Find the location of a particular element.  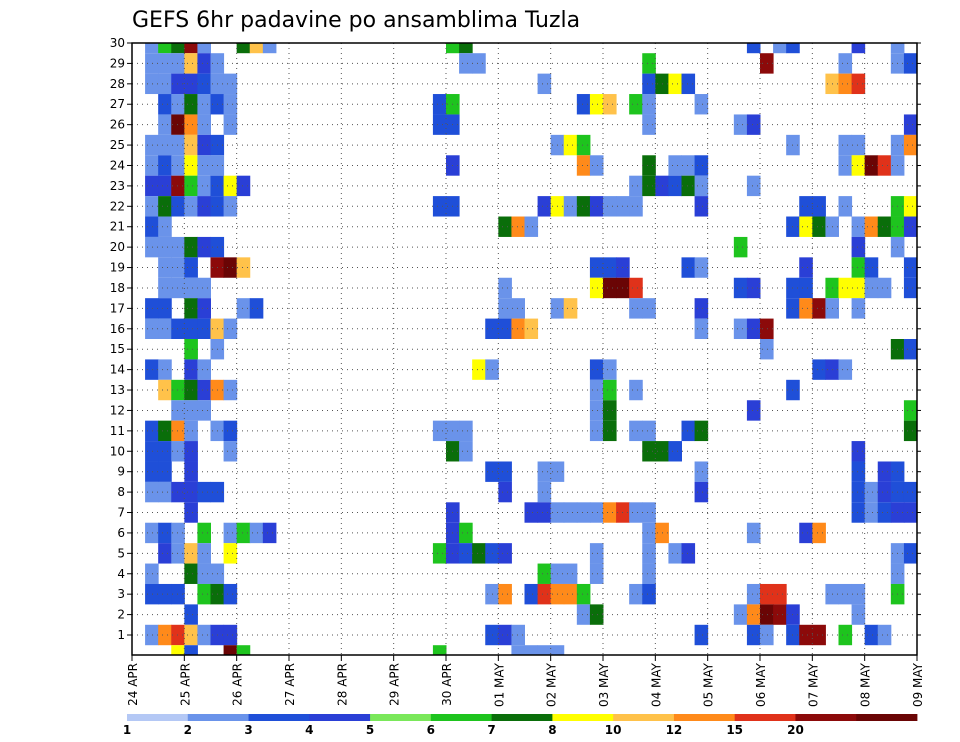

colorbar-label: 15 is located at coordinates (734, 730).